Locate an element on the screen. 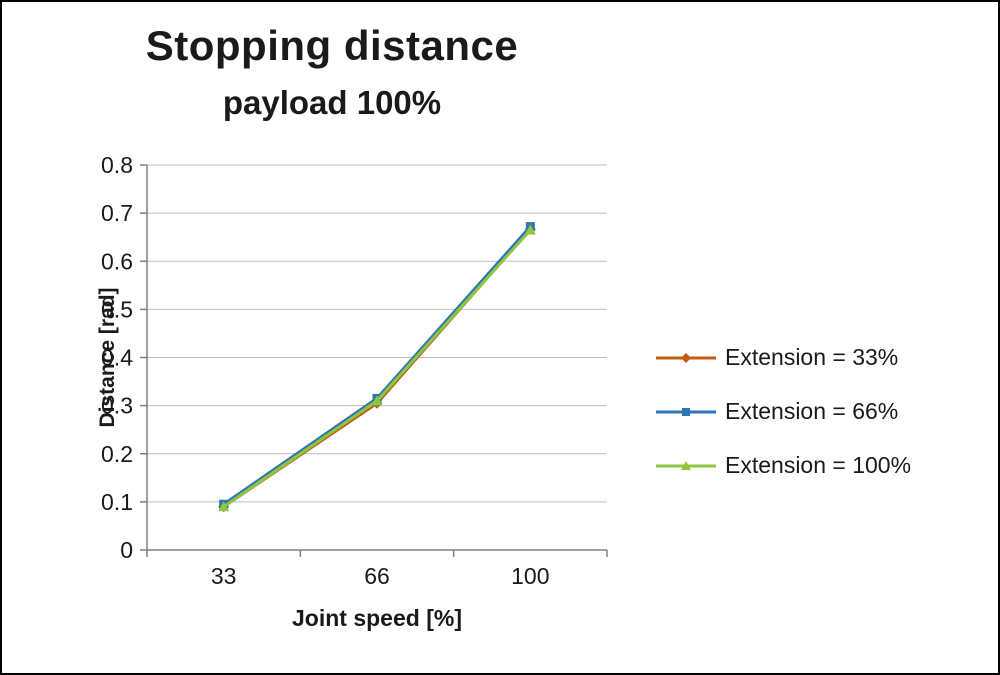 The image size is (1000, 675). x-axis-title: Joint speed [%] is located at coordinates (377, 618).